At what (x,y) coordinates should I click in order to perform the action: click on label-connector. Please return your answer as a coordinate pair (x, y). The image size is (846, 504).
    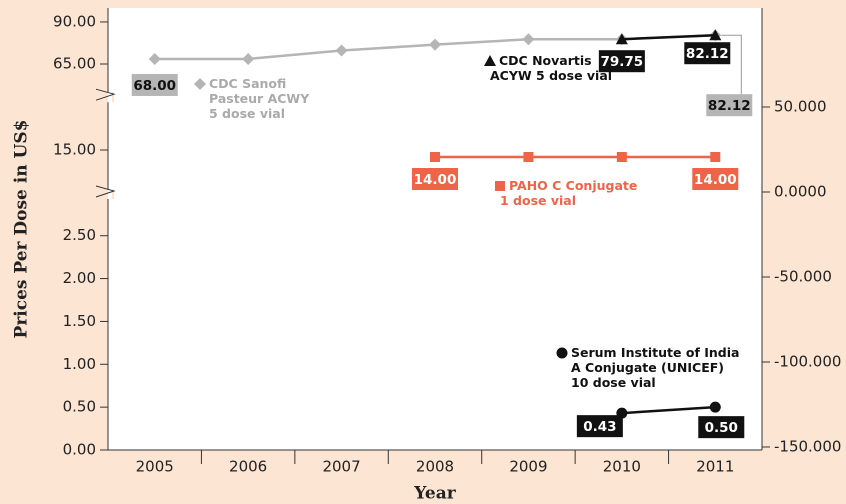
    Looking at the image, I should click on (731, 64).